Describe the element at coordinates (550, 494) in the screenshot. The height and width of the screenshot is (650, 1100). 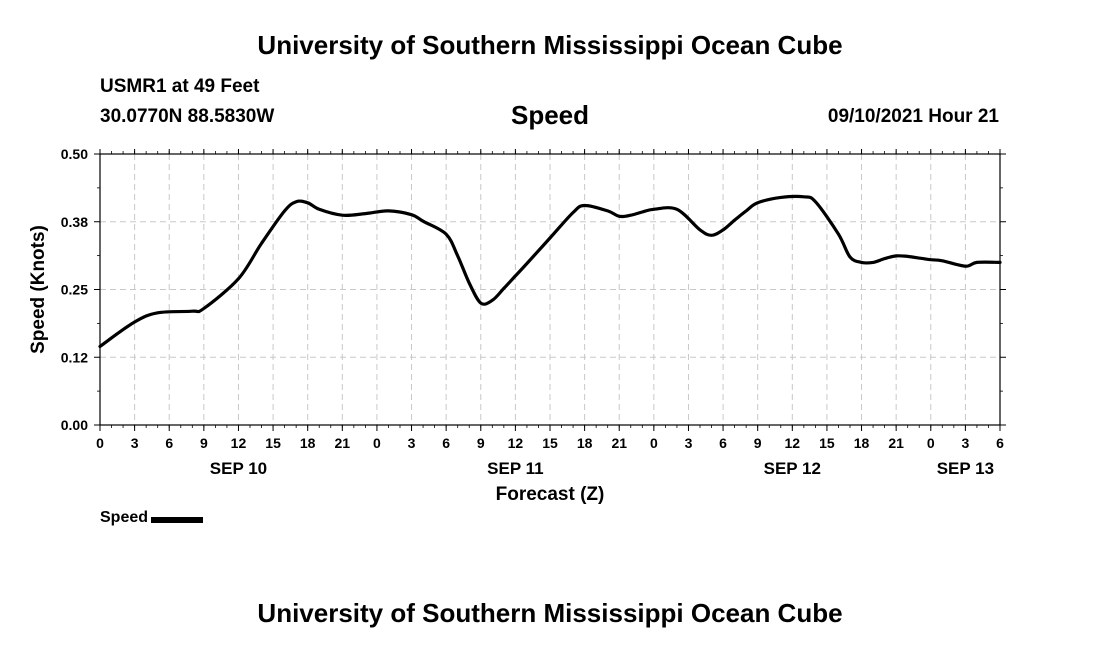
I see `x-axis-title: Forecast (Z)` at that location.